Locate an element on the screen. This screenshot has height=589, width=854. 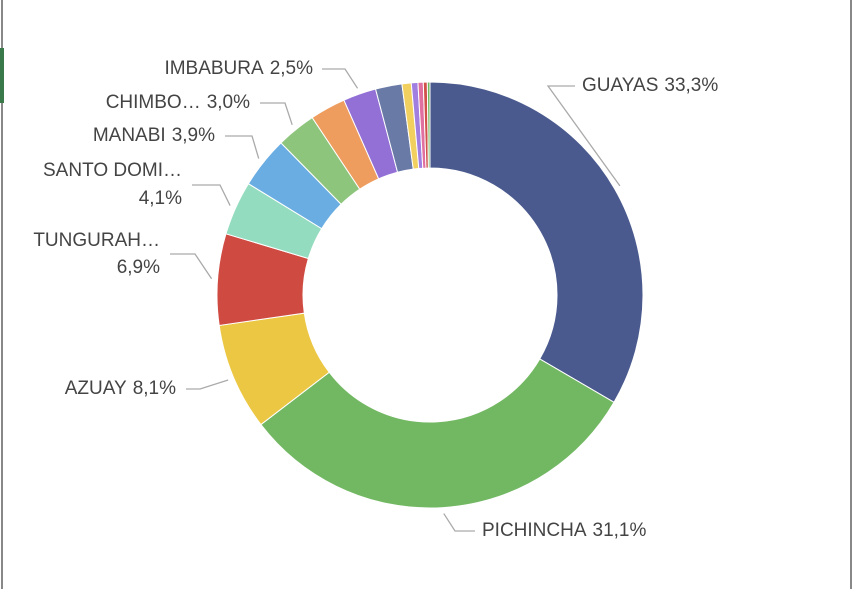
category-name: MANABI is located at coordinates (129, 135).